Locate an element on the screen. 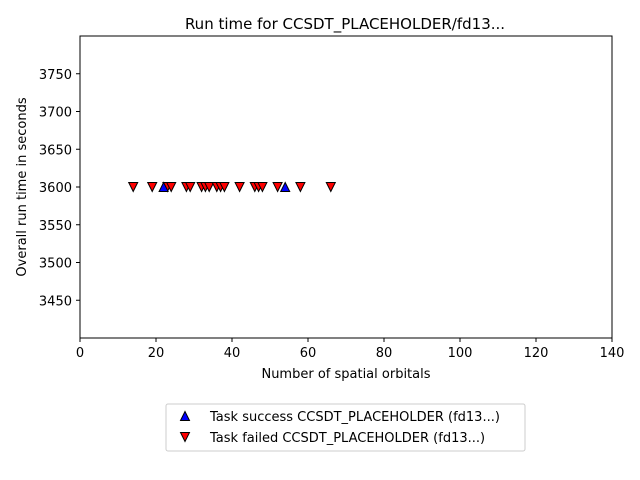 The width and height of the screenshot is (640, 480). legend-entry-label: Task failed CCSDT_PLACEHOLDER (fd13...) is located at coordinates (347, 438).